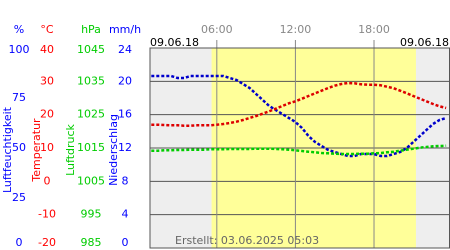  I want to click on y-tick-label: 24, so click(125, 49).